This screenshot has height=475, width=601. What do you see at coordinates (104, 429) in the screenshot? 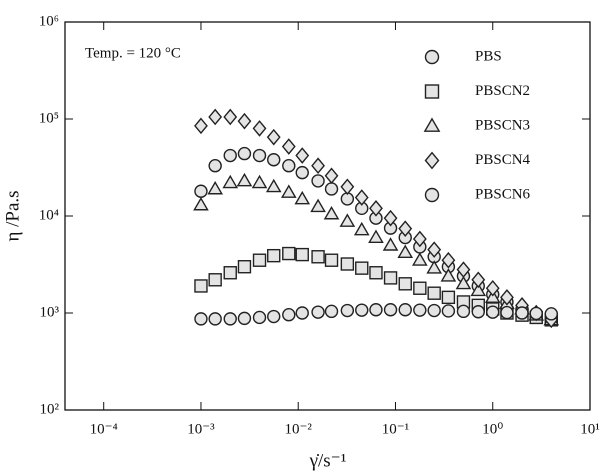
I see `x-tick-label: 10⁻⁴` at bounding box center [104, 429].